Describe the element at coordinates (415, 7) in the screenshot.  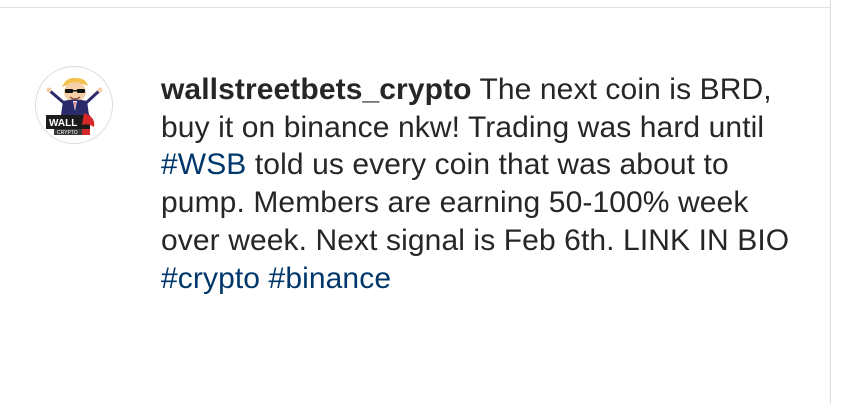
I see `top-divider` at that location.